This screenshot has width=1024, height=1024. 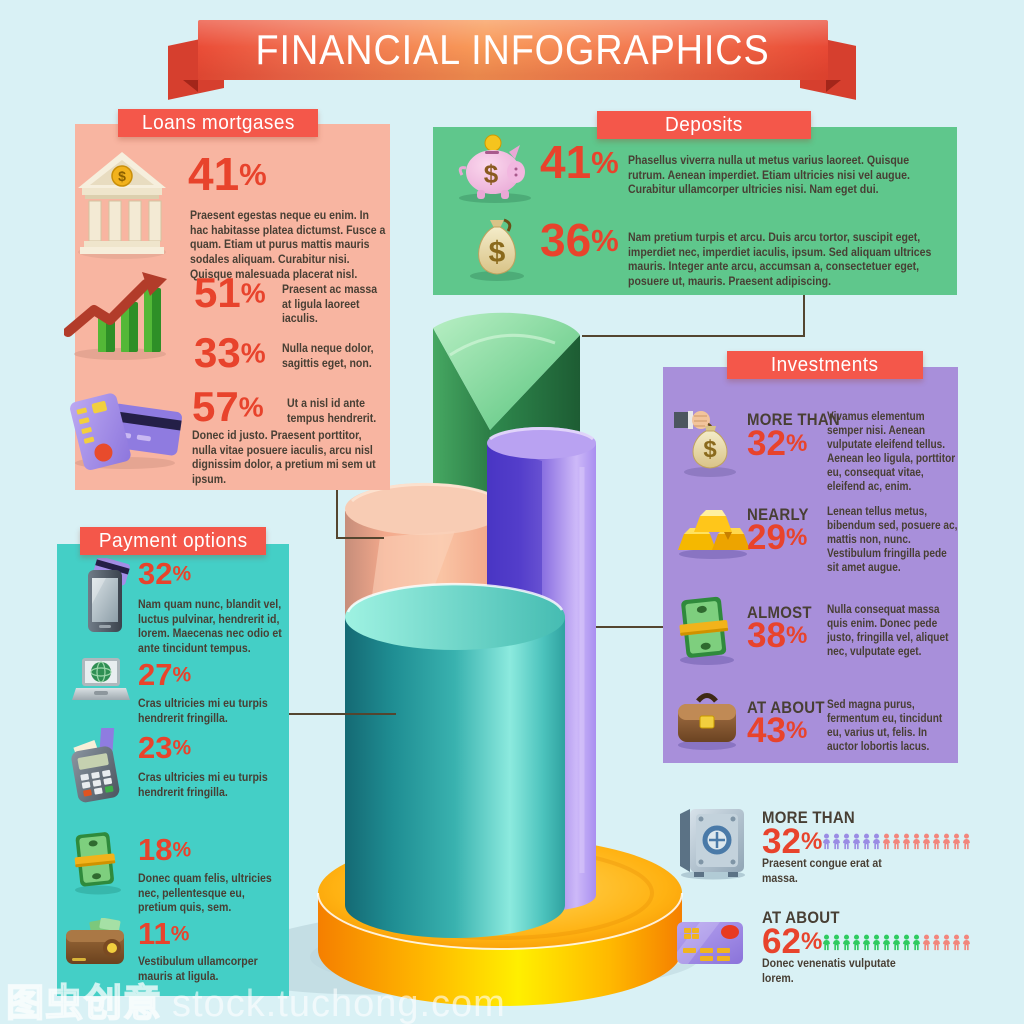 What do you see at coordinates (342, 714) in the screenshot?
I see `connector-payment` at bounding box center [342, 714].